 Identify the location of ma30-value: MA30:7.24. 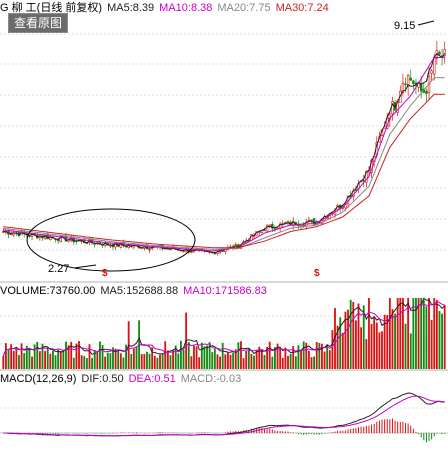
(302, 8).